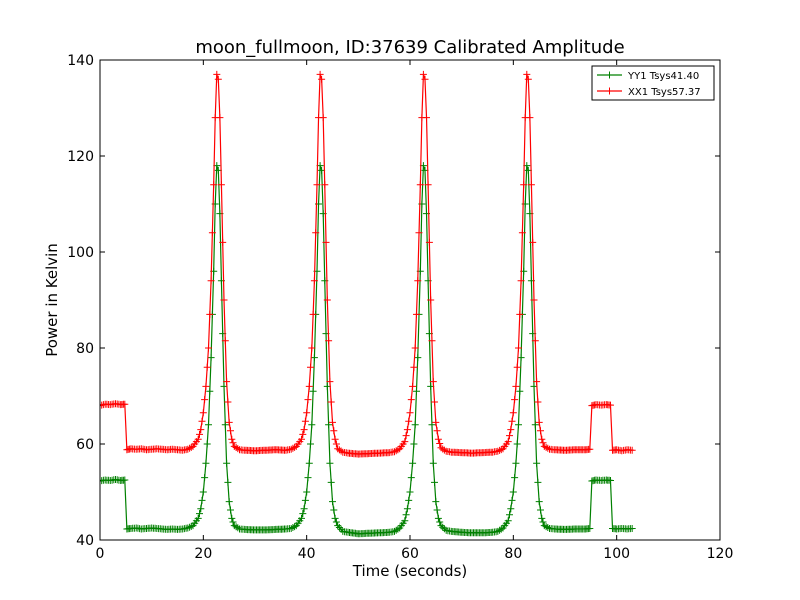 Image resolution: width=800 pixels, height=600 pixels. I want to click on y-tick-label: 80, so click(85, 349).